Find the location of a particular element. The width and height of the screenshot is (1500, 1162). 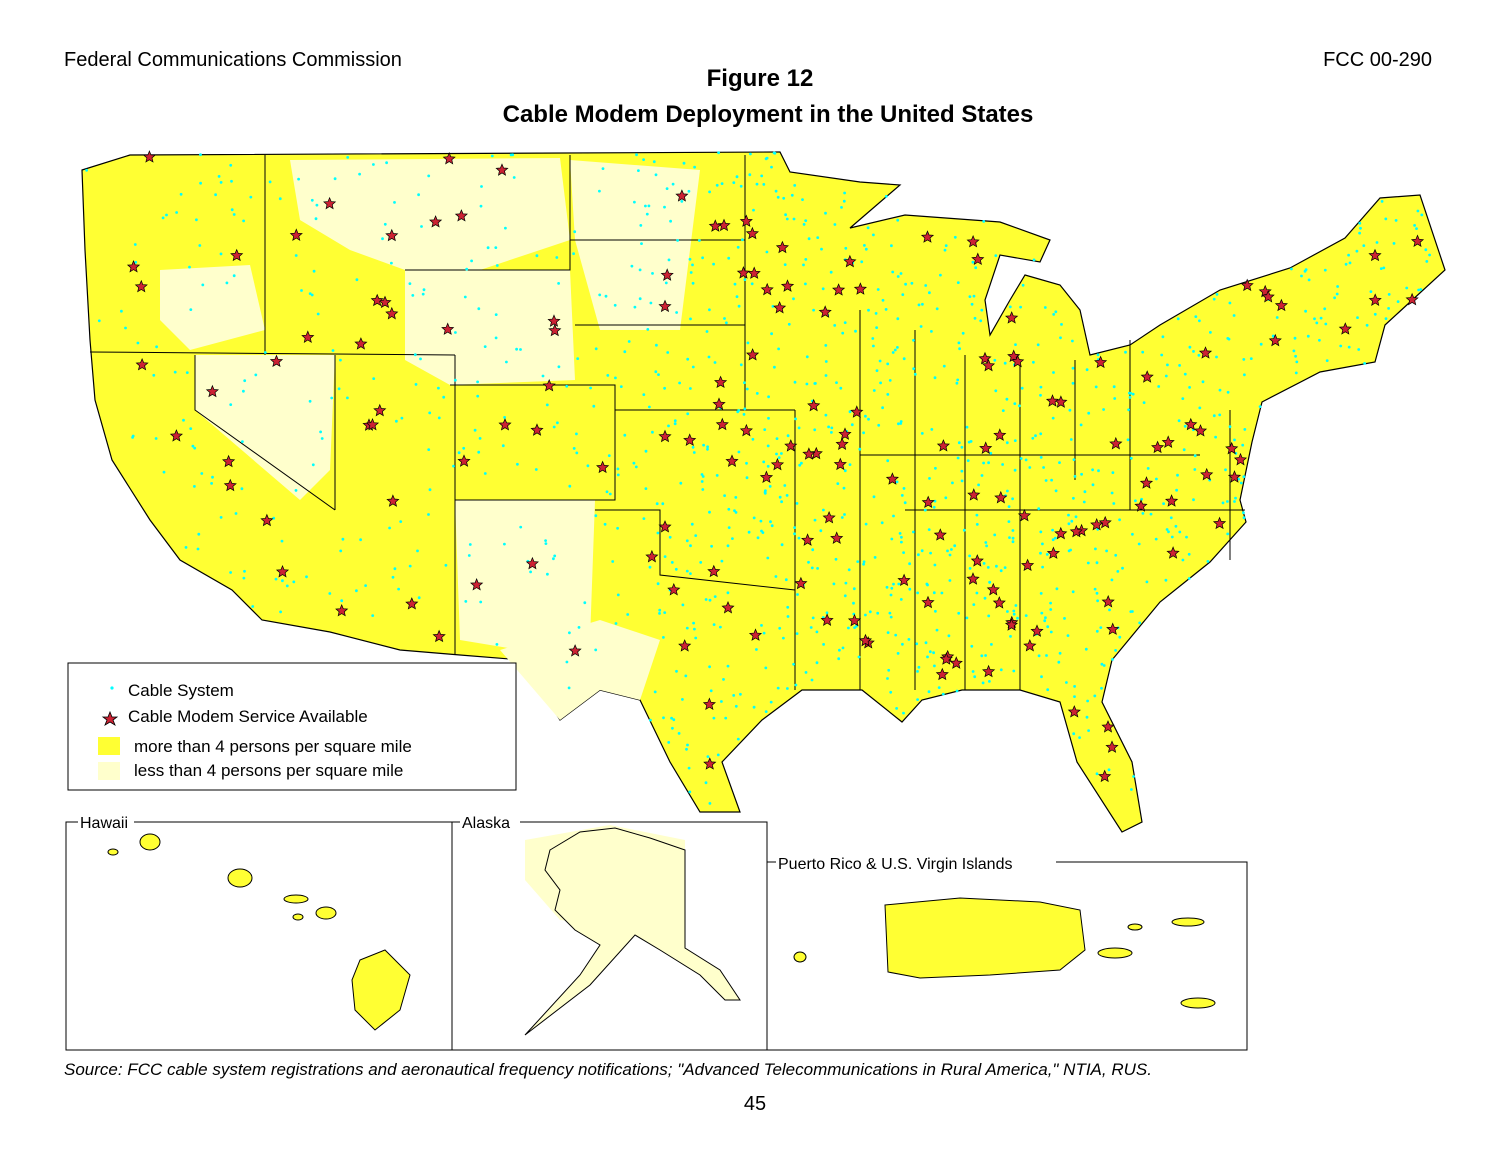

header-right: FCC 00-290 is located at coordinates (1377, 60).